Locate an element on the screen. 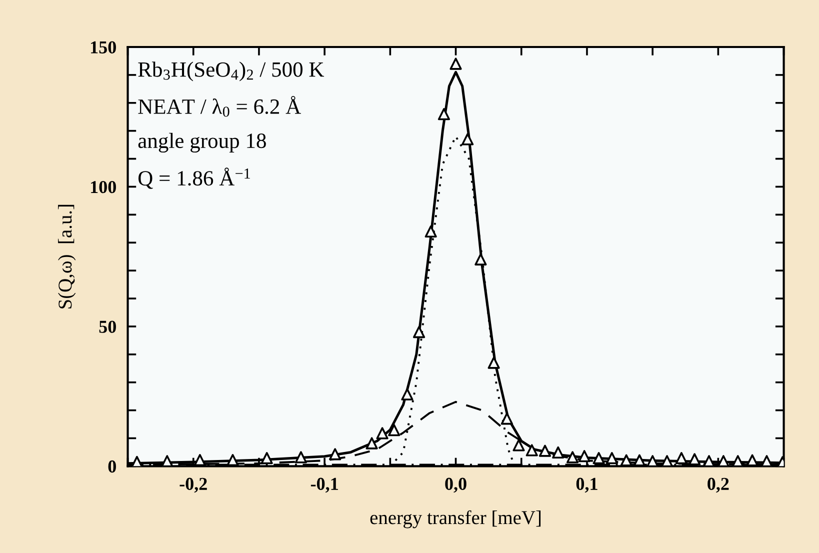 The image size is (819, 553). x-axis-title: energy transfer [meV] is located at coordinates (455, 519).